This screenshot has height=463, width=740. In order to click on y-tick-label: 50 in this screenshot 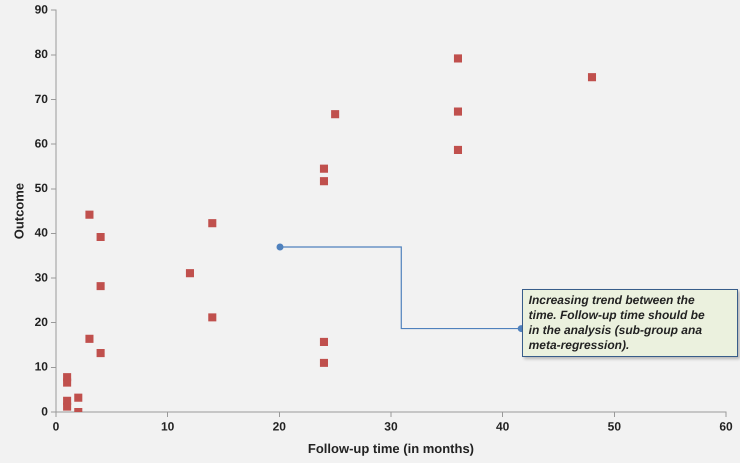, I will do `click(41, 188)`.